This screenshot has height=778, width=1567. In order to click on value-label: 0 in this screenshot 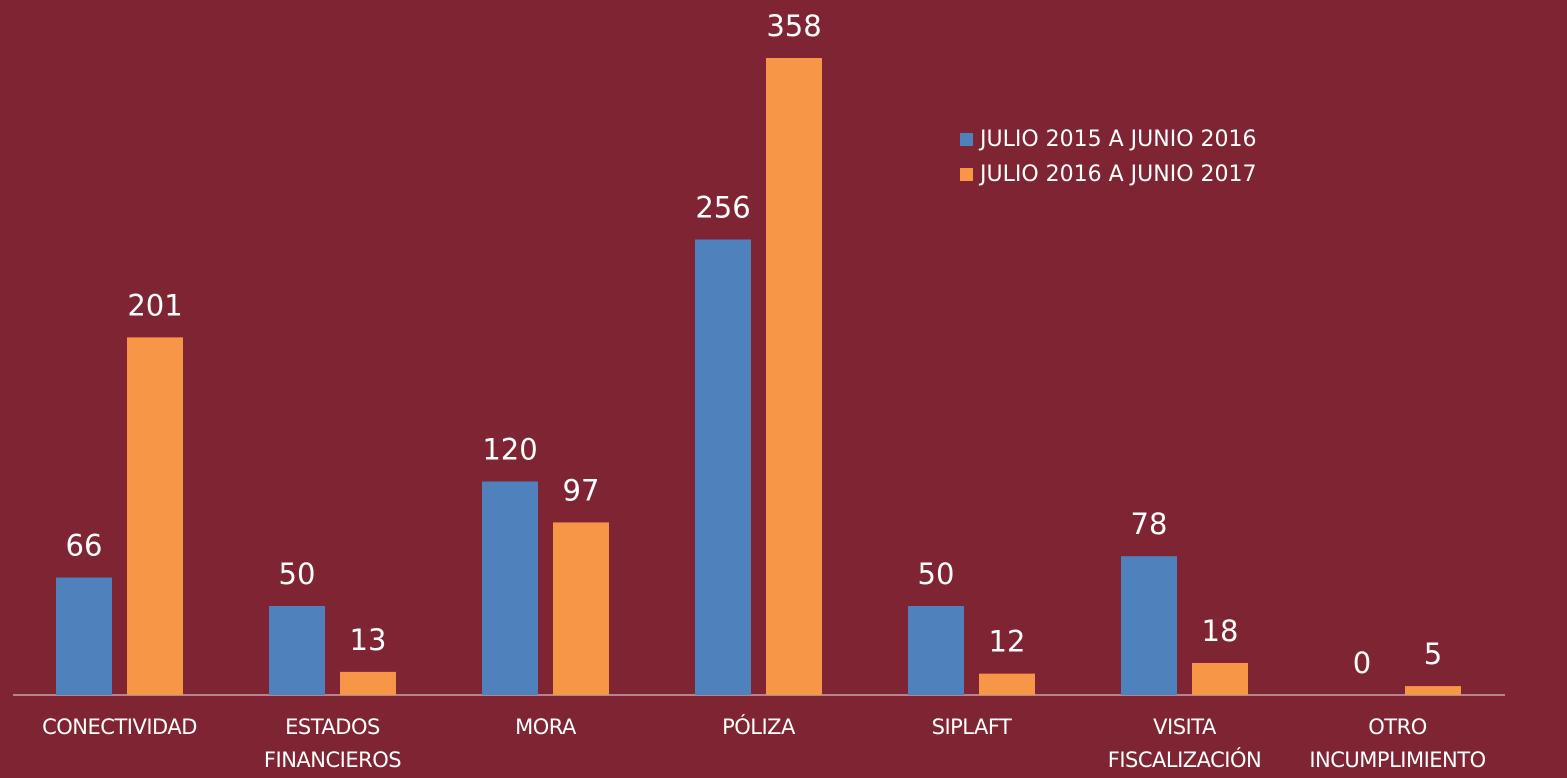, I will do `click(1362, 663)`.